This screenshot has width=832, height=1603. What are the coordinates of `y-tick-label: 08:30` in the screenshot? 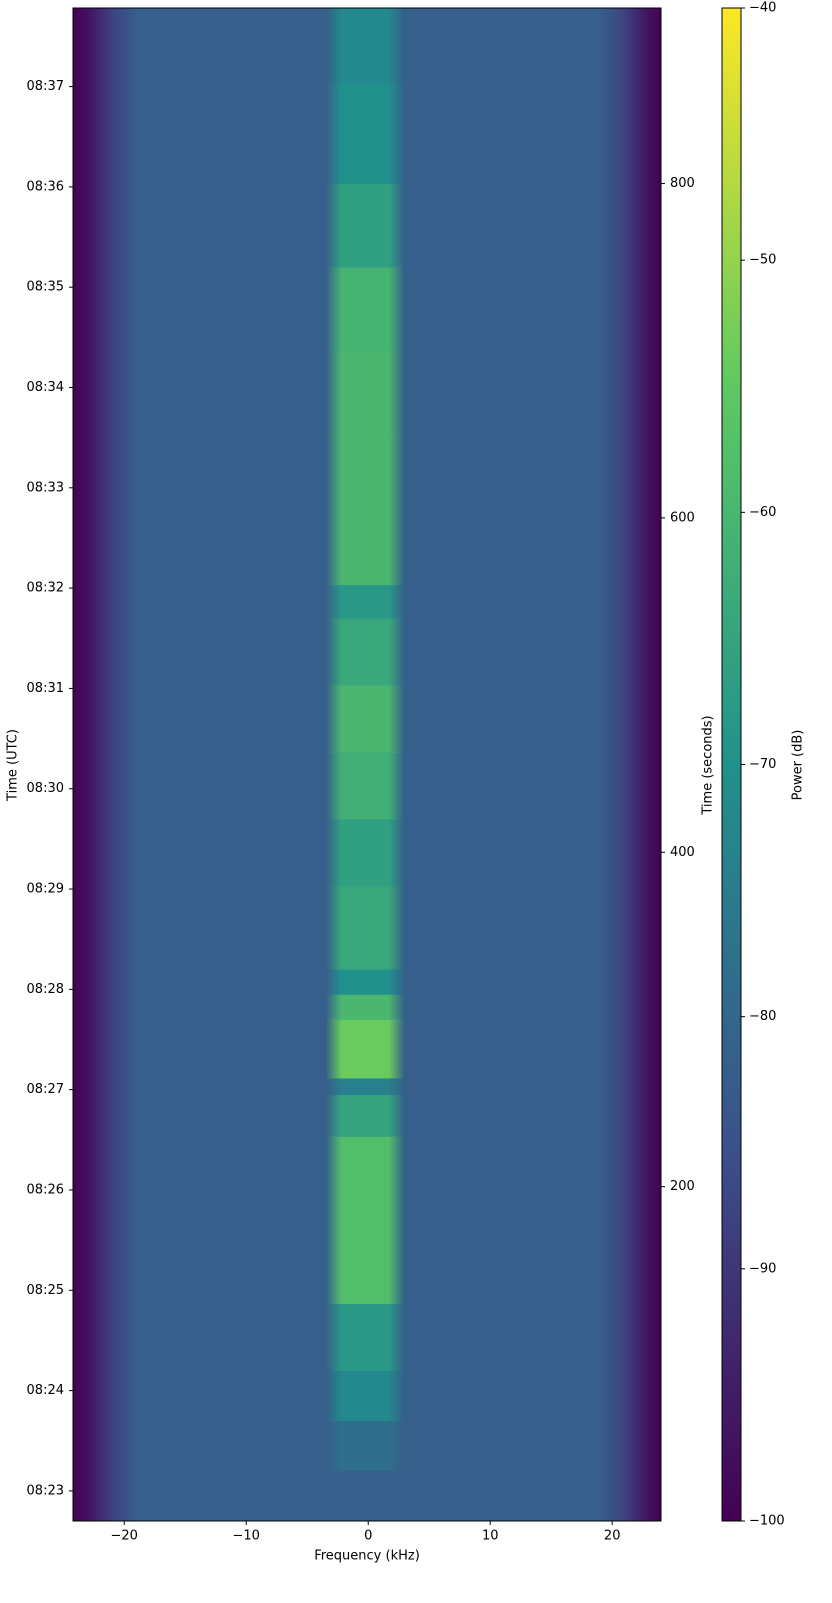 It's located at (45, 788).